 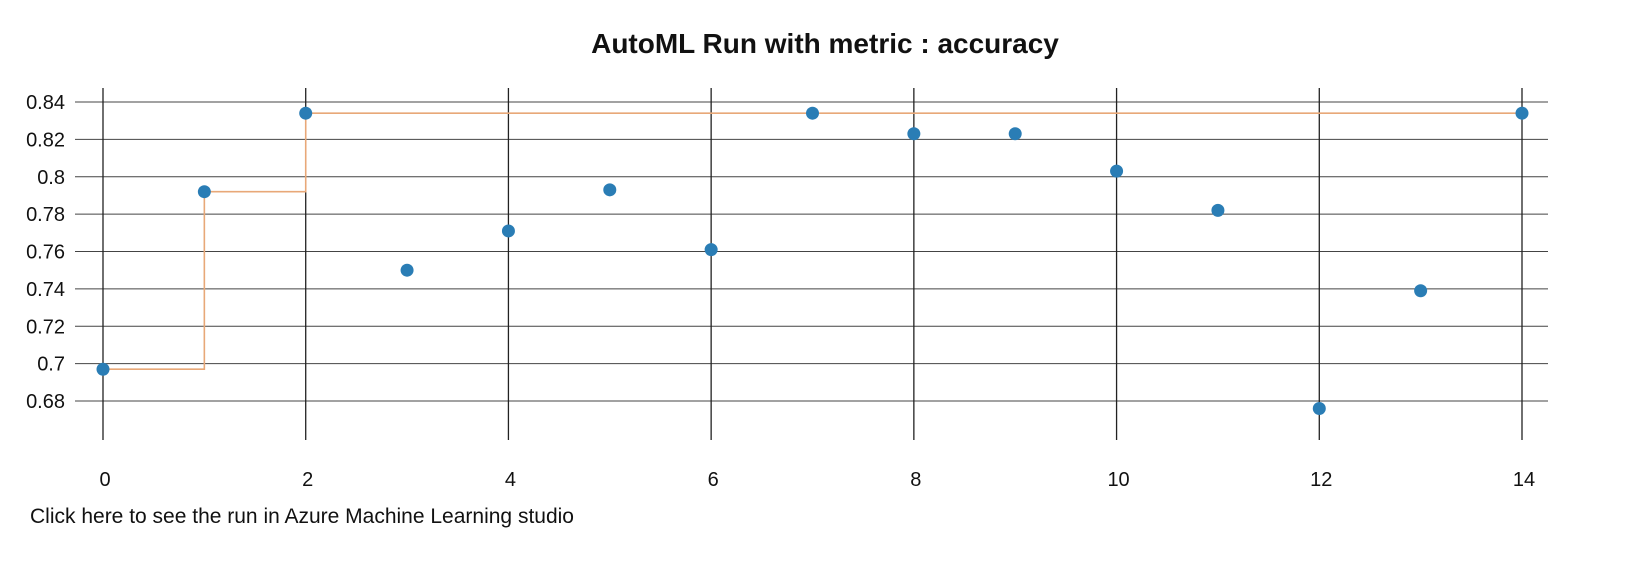 What do you see at coordinates (713, 480) in the screenshot?
I see `x-tick-label: 6` at bounding box center [713, 480].